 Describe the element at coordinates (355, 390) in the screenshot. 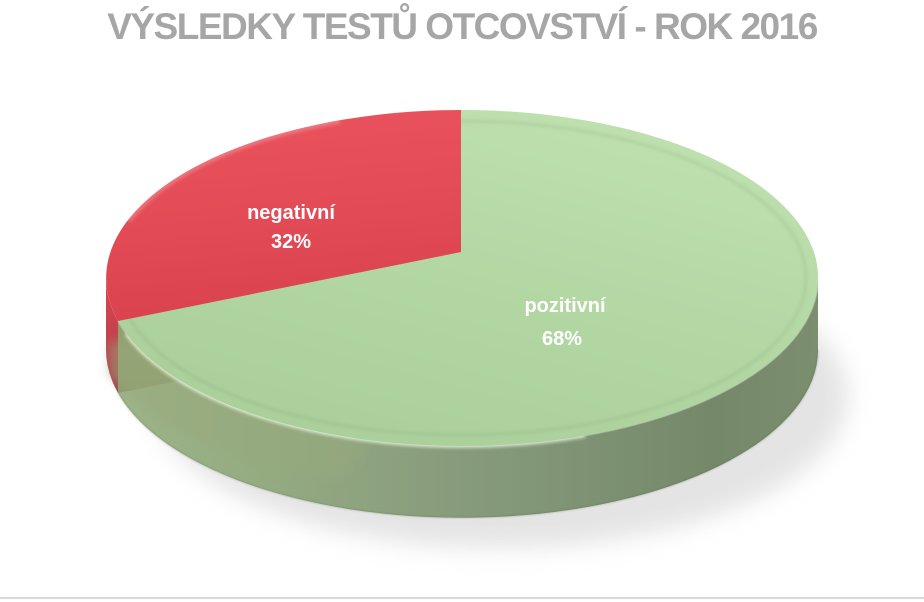

I see `front-rim-highlight-strong` at that location.